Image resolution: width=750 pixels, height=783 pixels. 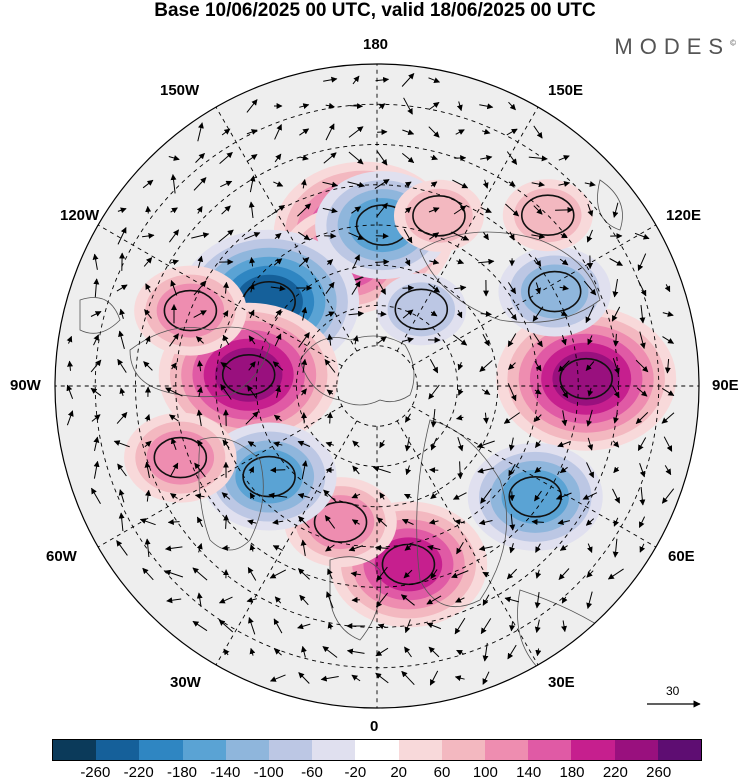 I want to click on colorbar-tick-label: 60, so click(x=442, y=772).